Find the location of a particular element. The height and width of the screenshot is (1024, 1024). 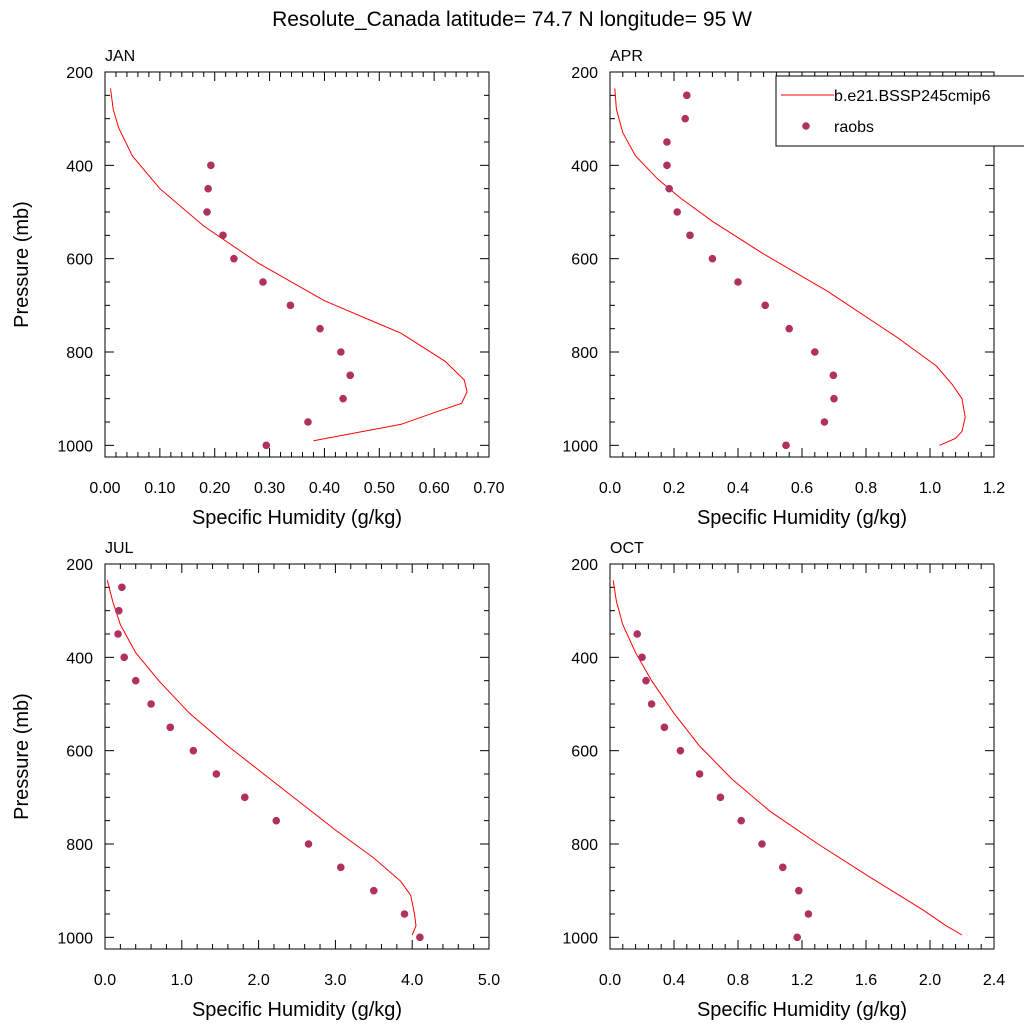

x-tick-label: 0.30 is located at coordinates (269, 488).